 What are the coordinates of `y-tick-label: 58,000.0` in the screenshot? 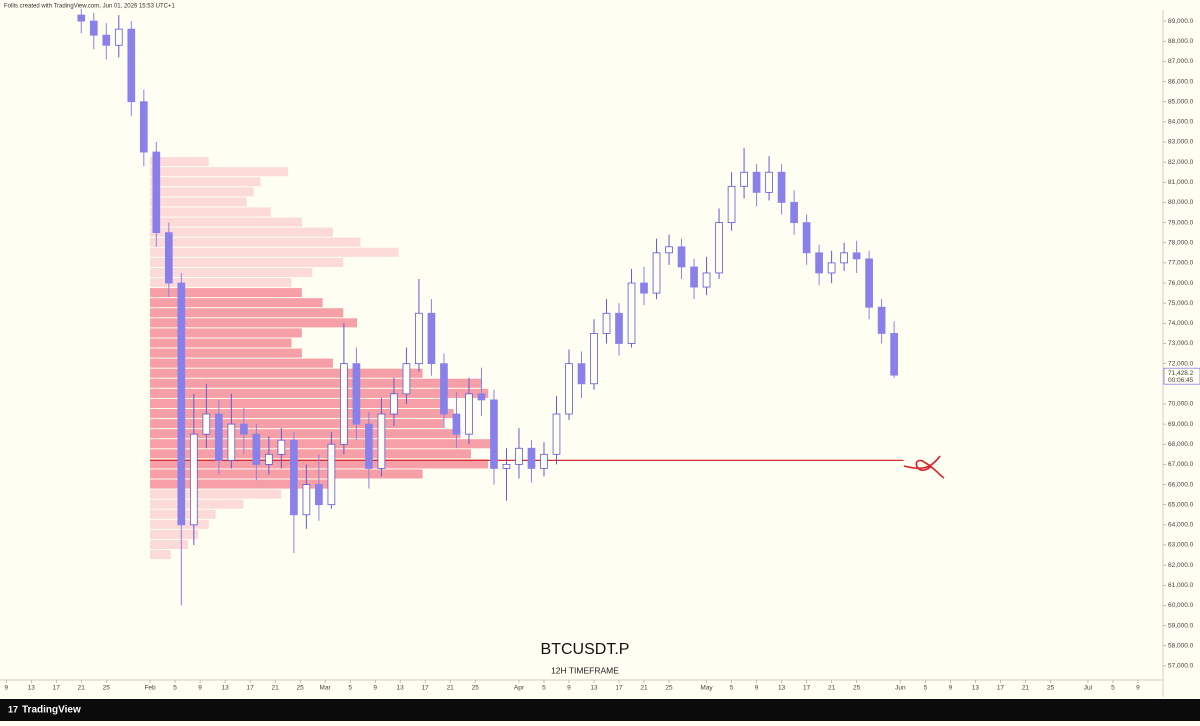 It's located at (1181, 645).